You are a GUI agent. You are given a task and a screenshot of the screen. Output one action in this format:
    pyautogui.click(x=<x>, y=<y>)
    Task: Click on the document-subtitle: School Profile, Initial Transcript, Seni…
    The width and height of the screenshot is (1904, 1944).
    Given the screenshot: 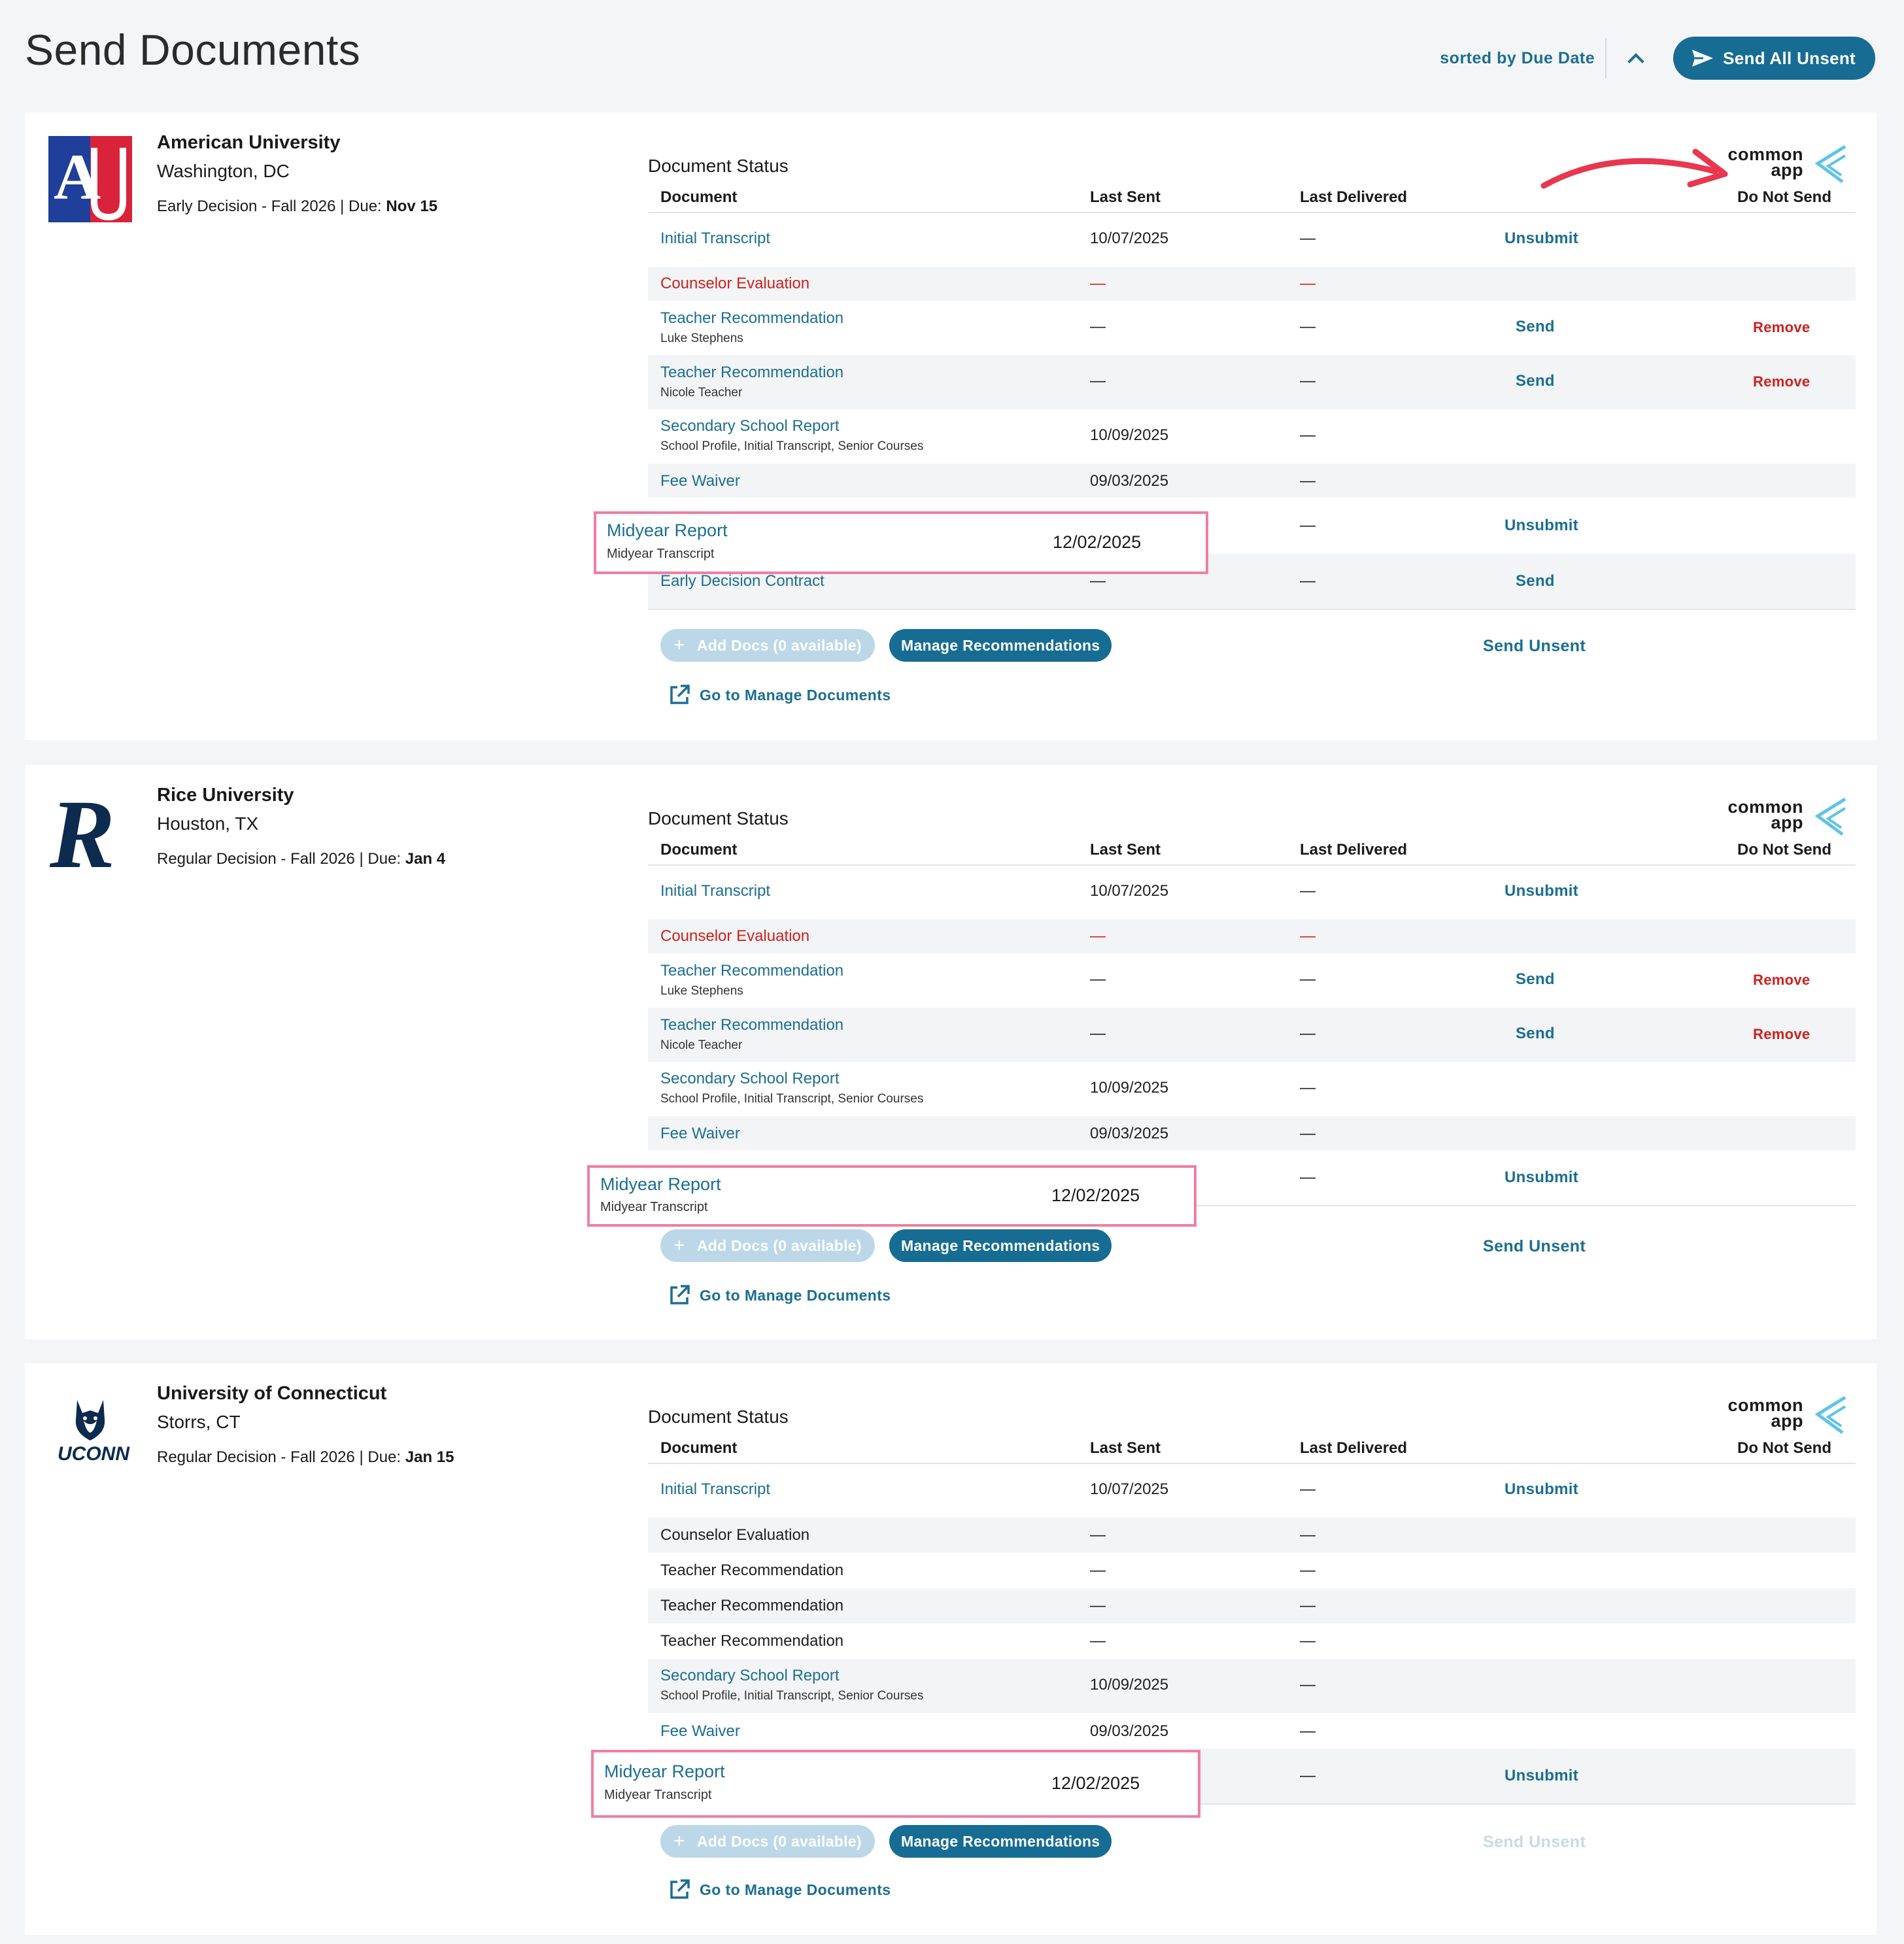 What is the action you would take?
    pyautogui.click(x=792, y=1696)
    